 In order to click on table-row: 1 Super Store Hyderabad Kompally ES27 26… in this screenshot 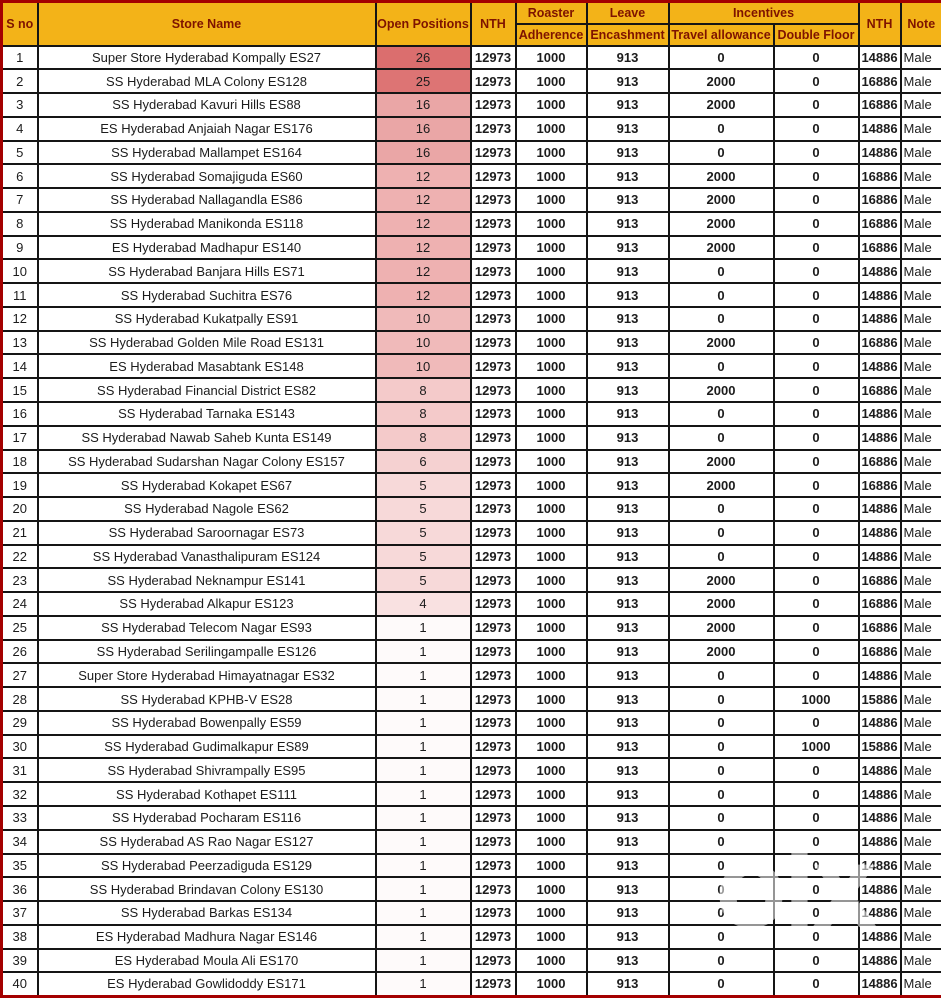, I will do `click(470, 57)`.